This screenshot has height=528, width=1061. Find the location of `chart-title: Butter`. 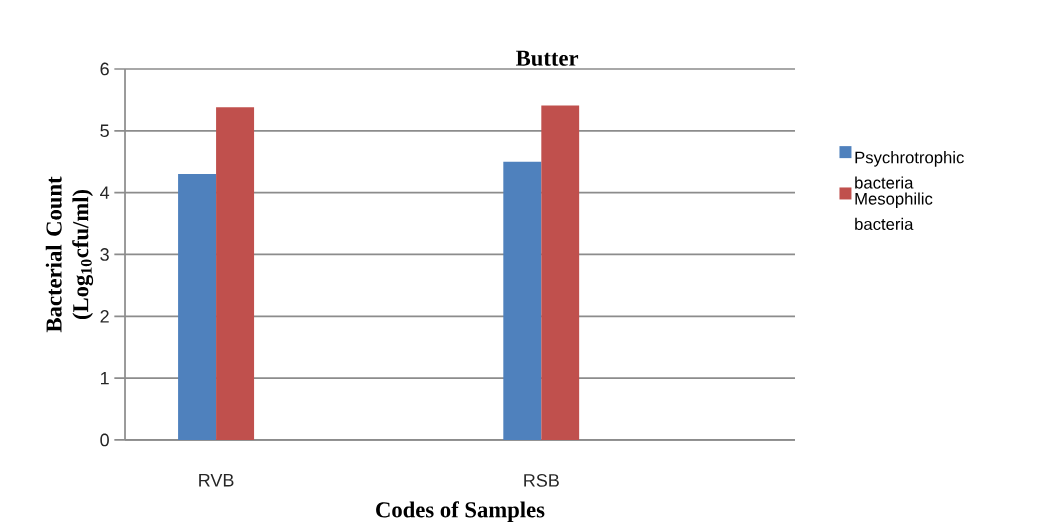

chart-title: Butter is located at coordinates (547, 58).